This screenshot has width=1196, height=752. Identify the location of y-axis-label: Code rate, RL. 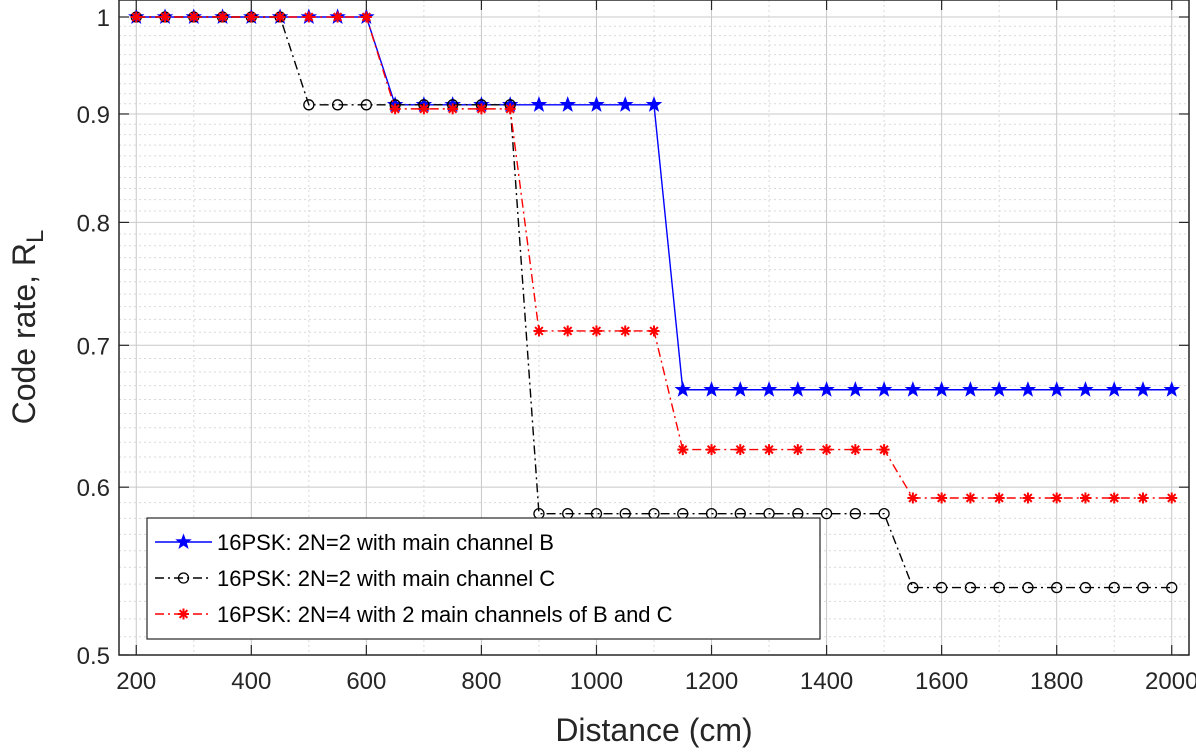
(27, 327).